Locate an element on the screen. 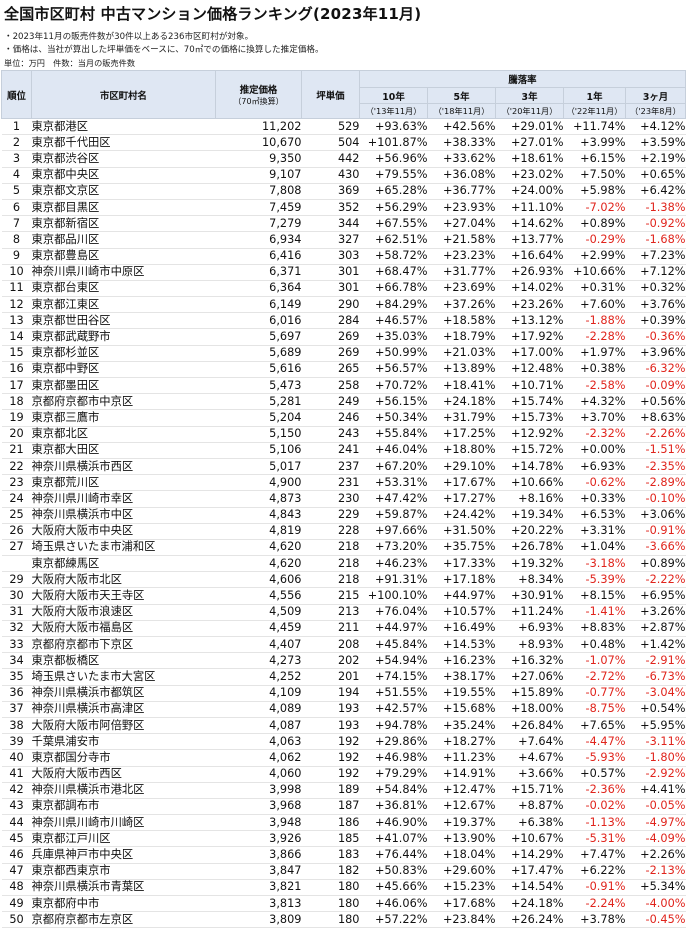 The image size is (688, 940). header-estimated-price-sub: （70㎡換算） is located at coordinates (258, 101).